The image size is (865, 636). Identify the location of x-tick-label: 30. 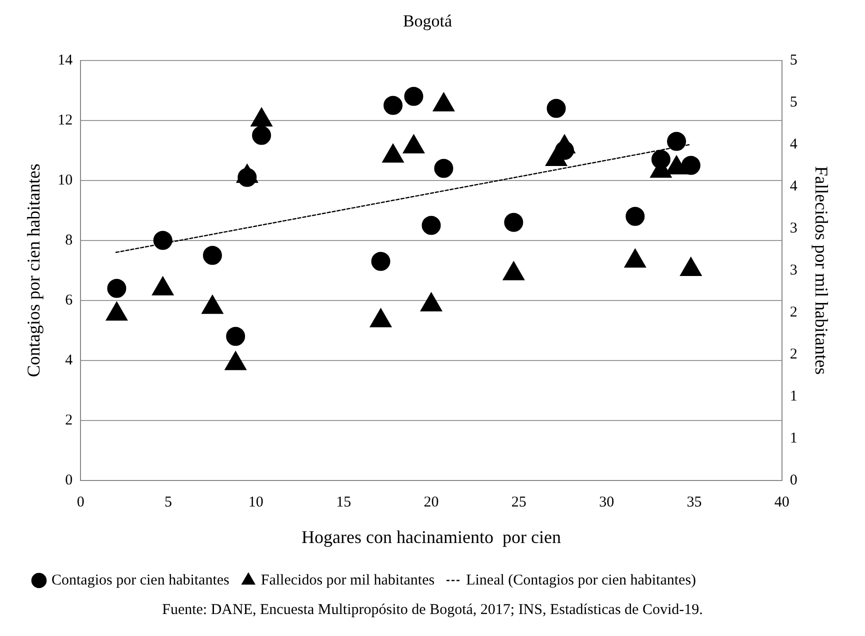
(606, 502).